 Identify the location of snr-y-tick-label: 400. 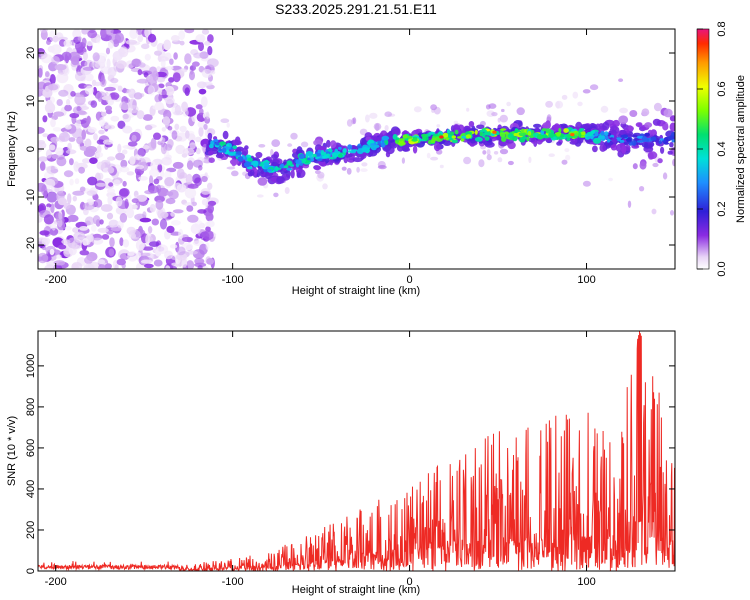
(31, 489).